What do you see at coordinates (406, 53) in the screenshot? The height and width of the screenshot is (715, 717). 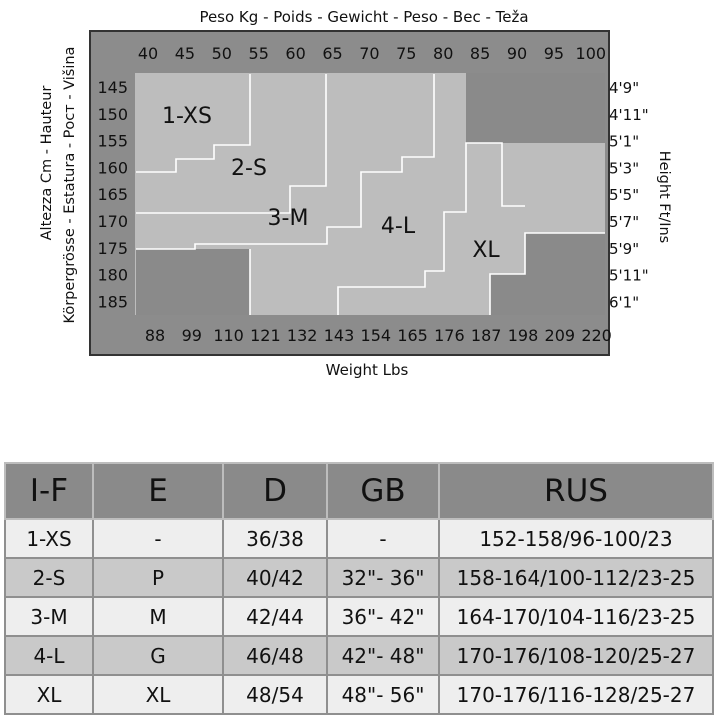 I see `kg-tick-label: 75` at bounding box center [406, 53].